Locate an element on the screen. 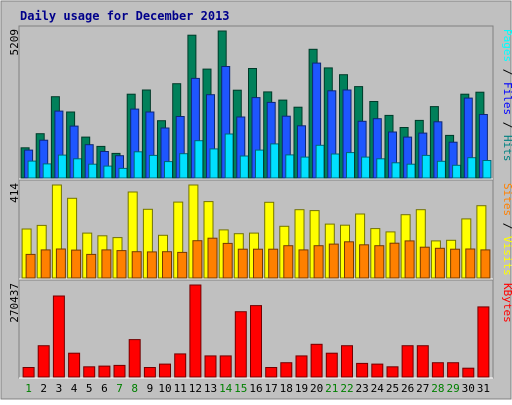 This screenshot has height=405, width=512. day-label-8: 8 is located at coordinates (134, 388).